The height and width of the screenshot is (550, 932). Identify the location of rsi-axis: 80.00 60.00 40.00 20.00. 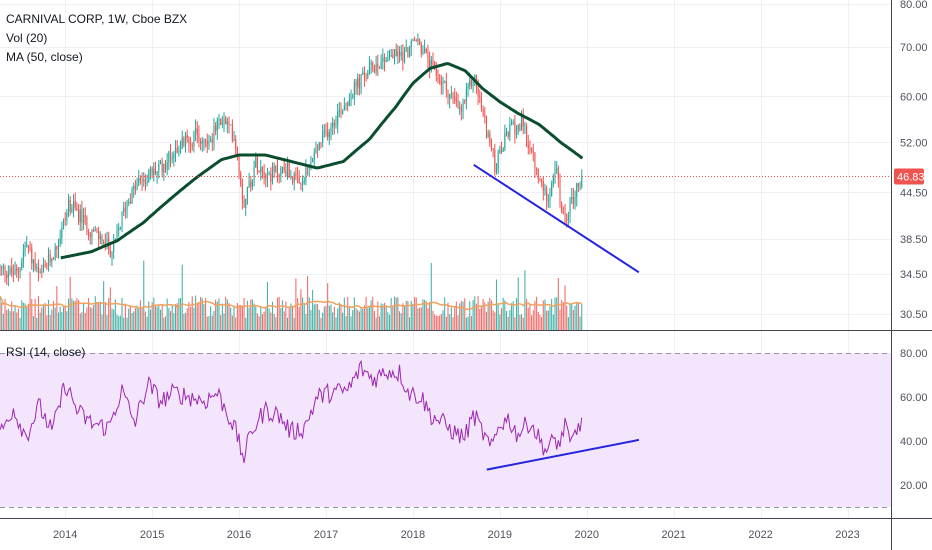
(914, 420).